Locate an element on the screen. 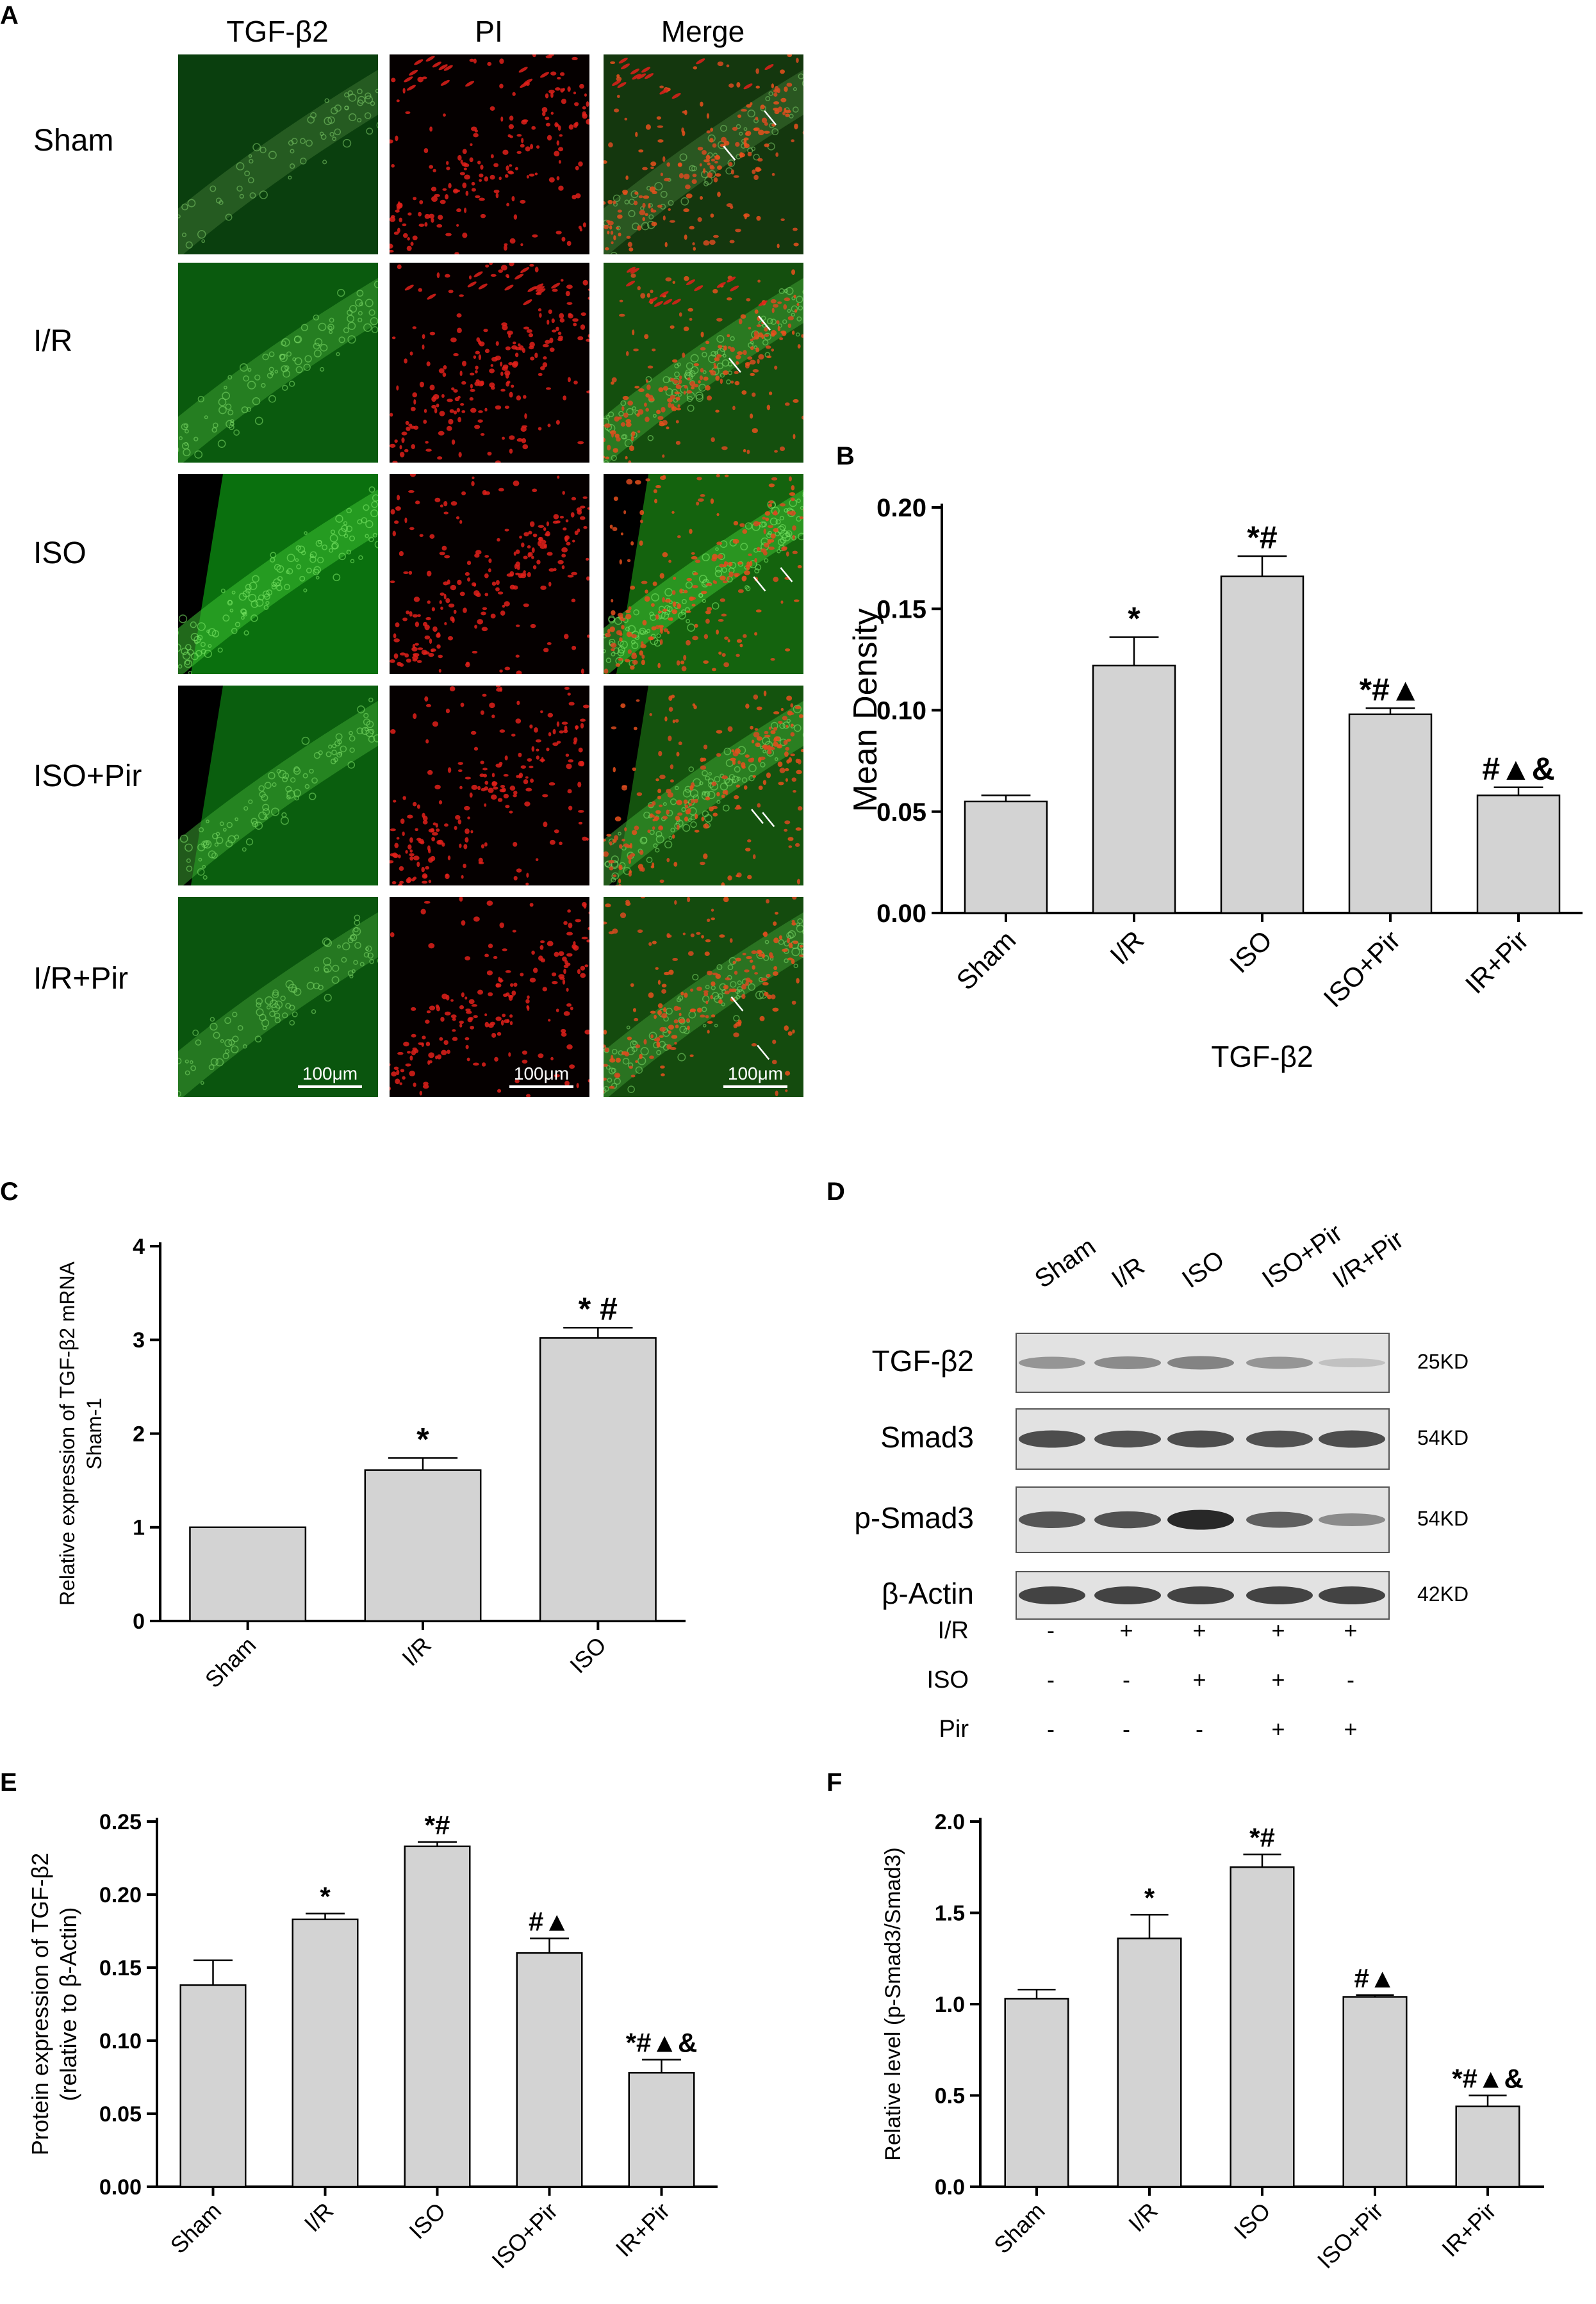 The image size is (1596, 2304). row-label-iso-pir: ISO+Pir is located at coordinates (87, 776).